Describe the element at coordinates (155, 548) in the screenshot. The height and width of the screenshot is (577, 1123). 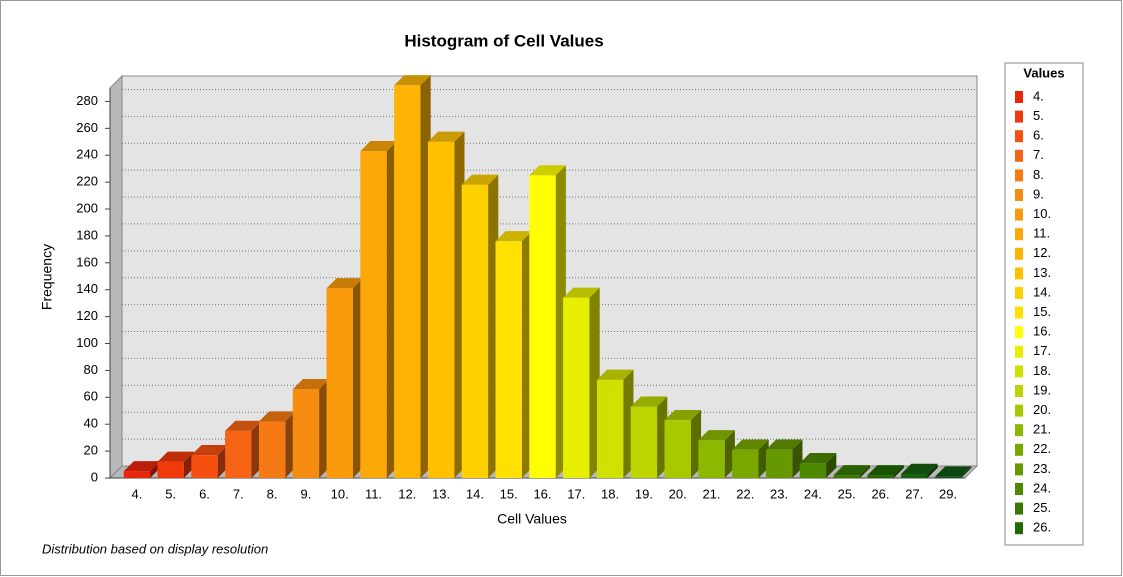
I see `subtitle: Distribution based on display resolution` at that location.